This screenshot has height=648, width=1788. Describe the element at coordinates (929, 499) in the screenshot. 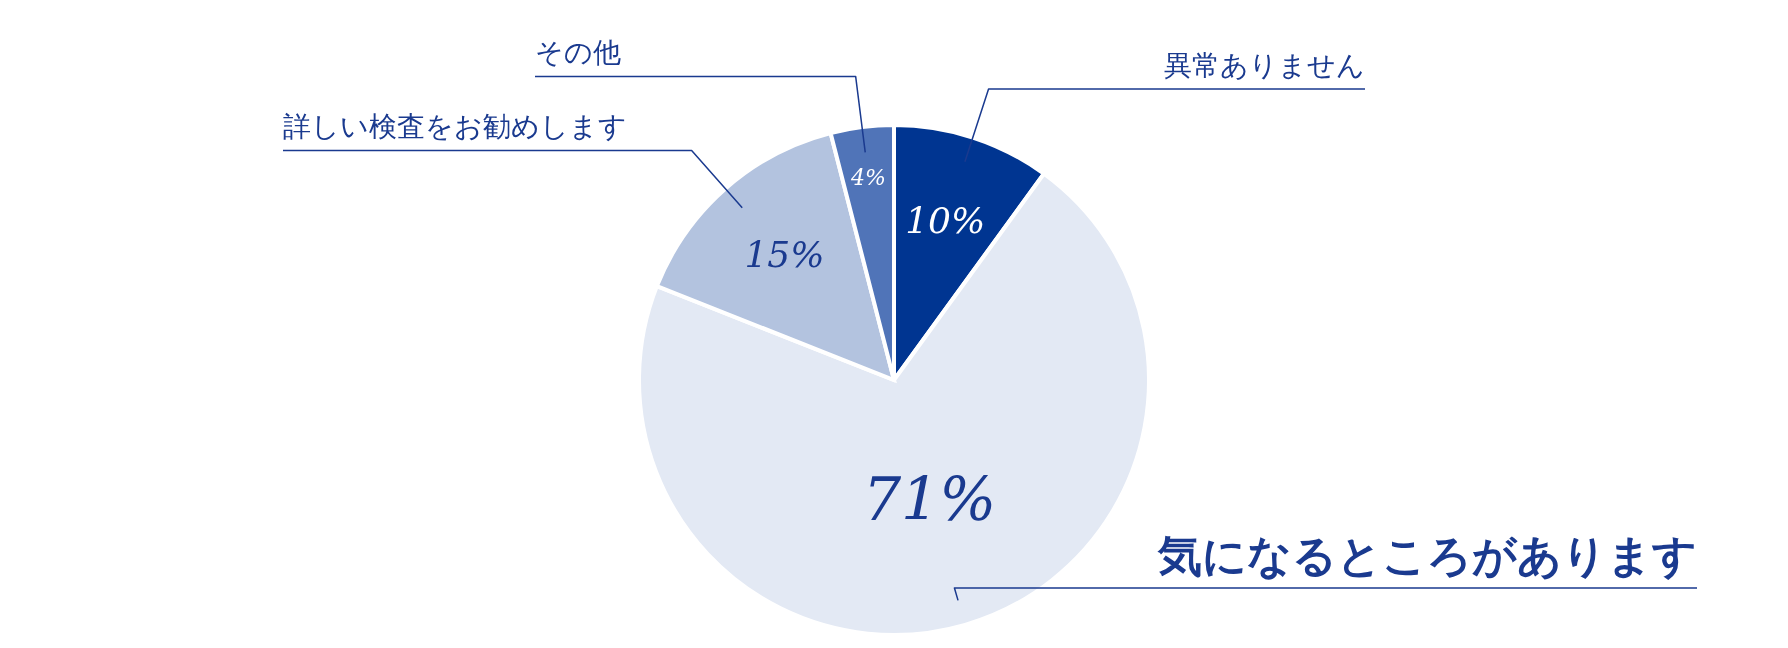

I see `data-label: 71%` at that location.